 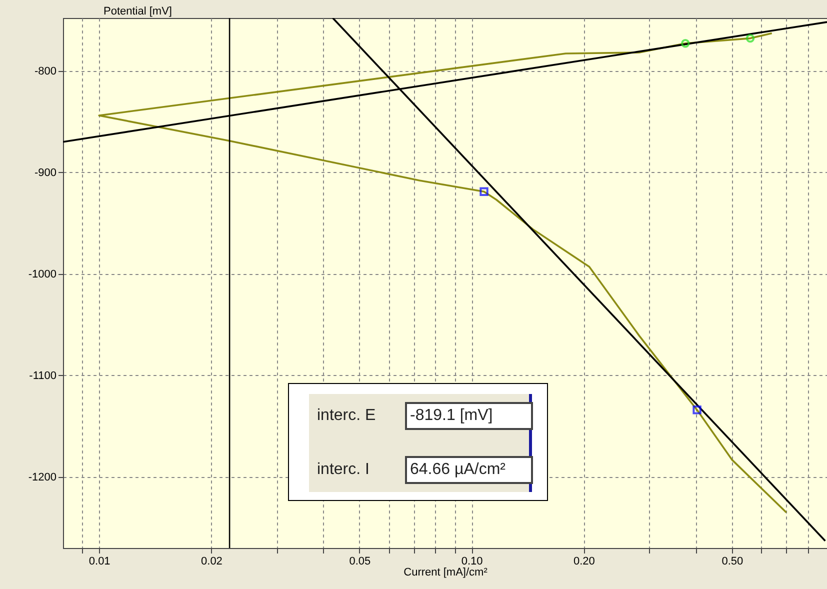 What do you see at coordinates (99, 562) in the screenshot?
I see `x-tick-label: 0.01` at bounding box center [99, 562].